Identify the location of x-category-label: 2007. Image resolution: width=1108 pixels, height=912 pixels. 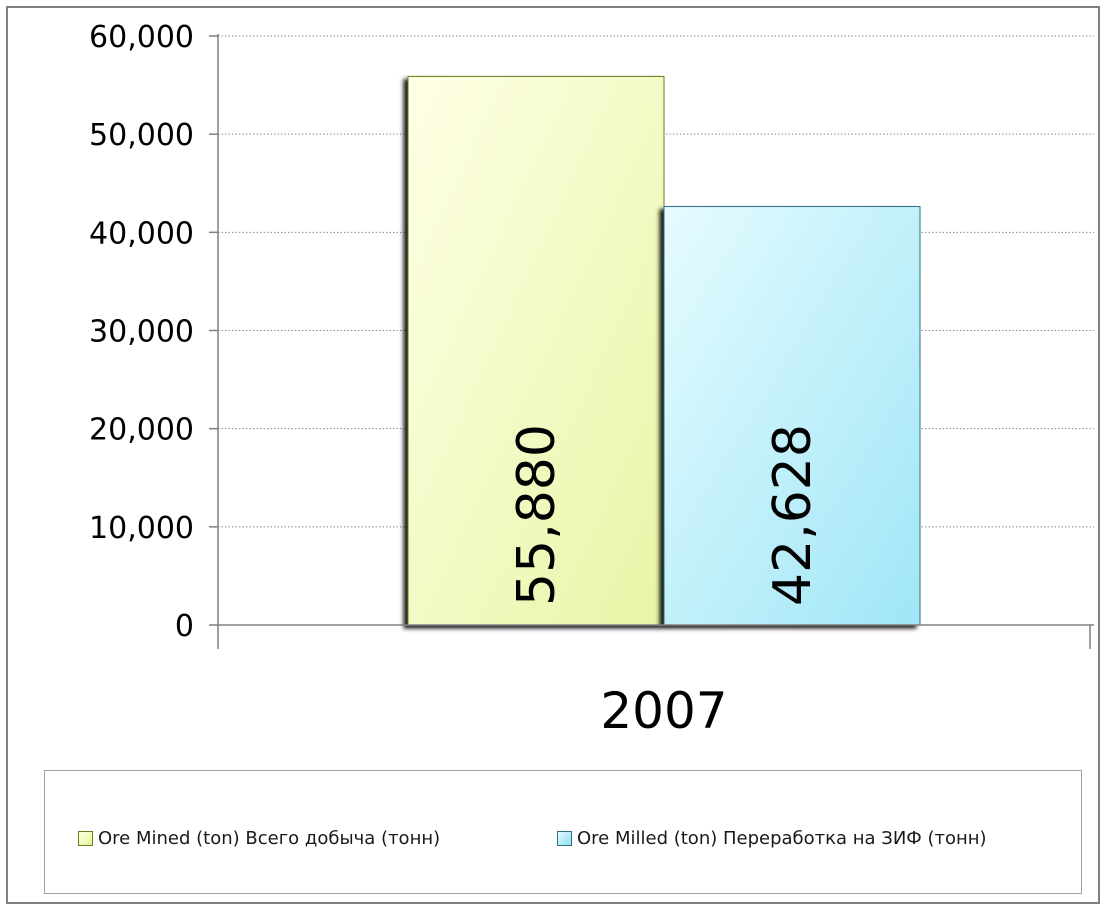
(663, 711).